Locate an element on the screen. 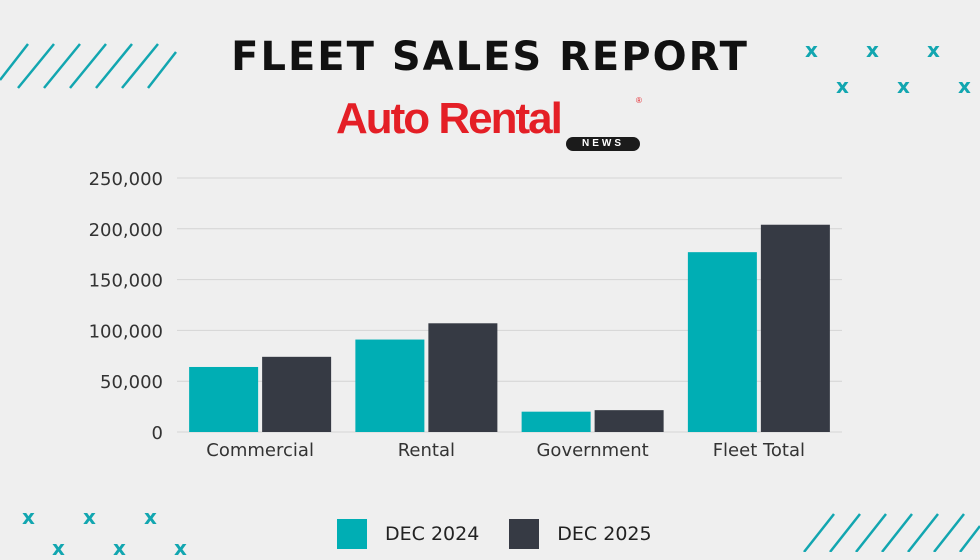  y-tick-label: 100,000 is located at coordinates (126, 331).